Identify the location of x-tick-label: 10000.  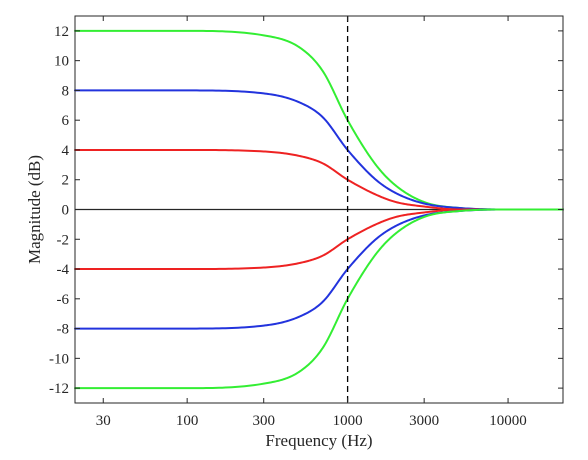
(508, 421).